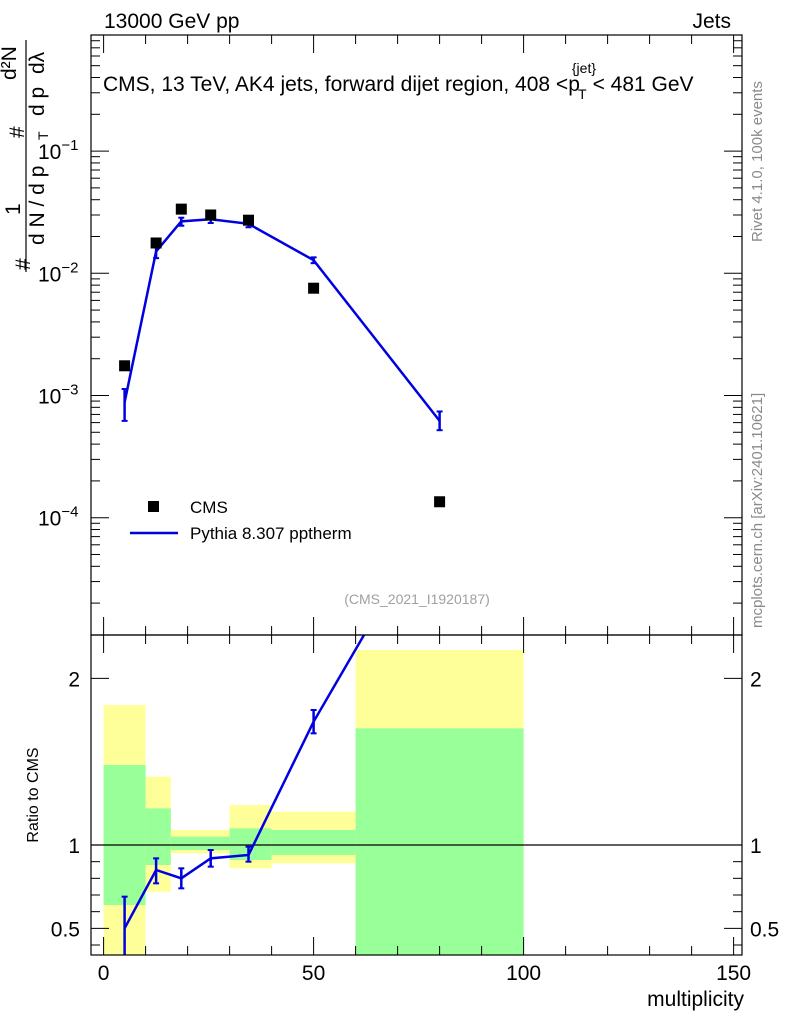 Image resolution: width=786 pixels, height=1024 pixels. Describe the element at coordinates (58, 334) in the screenshot. I see `main-y-tick-labels: 10⁻¹ 10⁻² 10⁻³ 10⁻⁴` at that location.